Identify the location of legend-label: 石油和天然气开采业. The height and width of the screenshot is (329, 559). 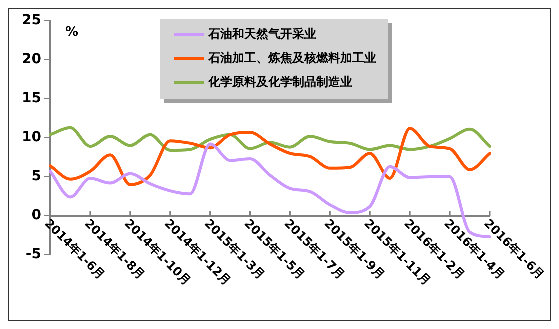
(261, 34).